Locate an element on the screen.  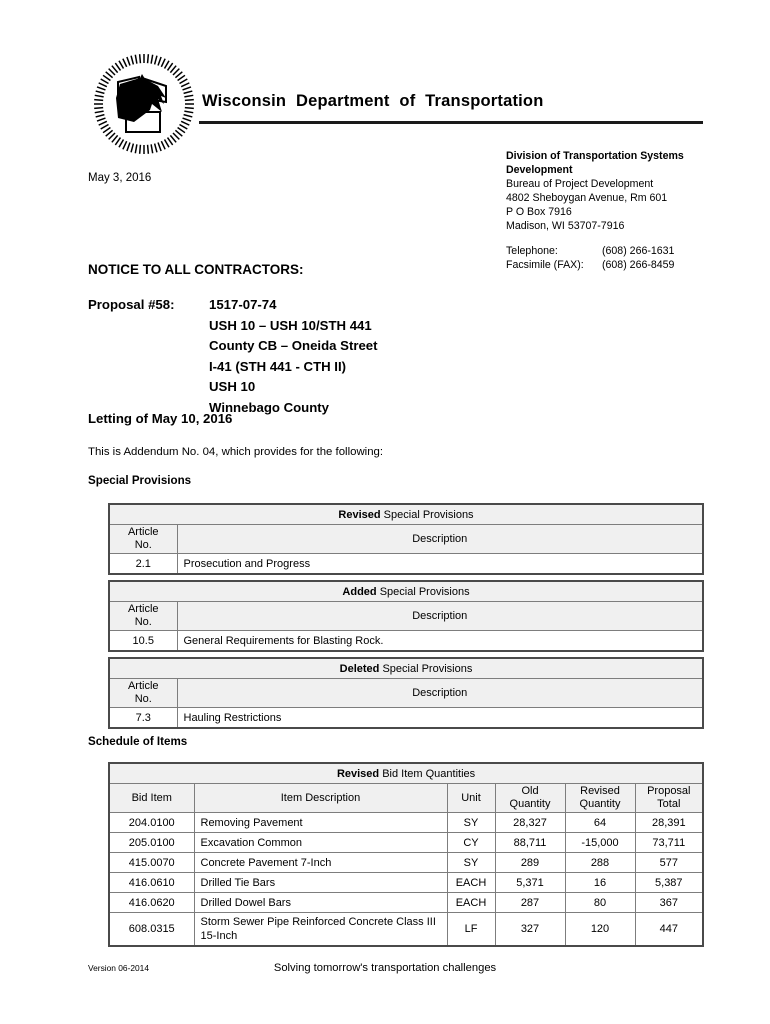
street-line: 4802 Sheboygan Avenue, Rm 601 is located at coordinates (587, 198).